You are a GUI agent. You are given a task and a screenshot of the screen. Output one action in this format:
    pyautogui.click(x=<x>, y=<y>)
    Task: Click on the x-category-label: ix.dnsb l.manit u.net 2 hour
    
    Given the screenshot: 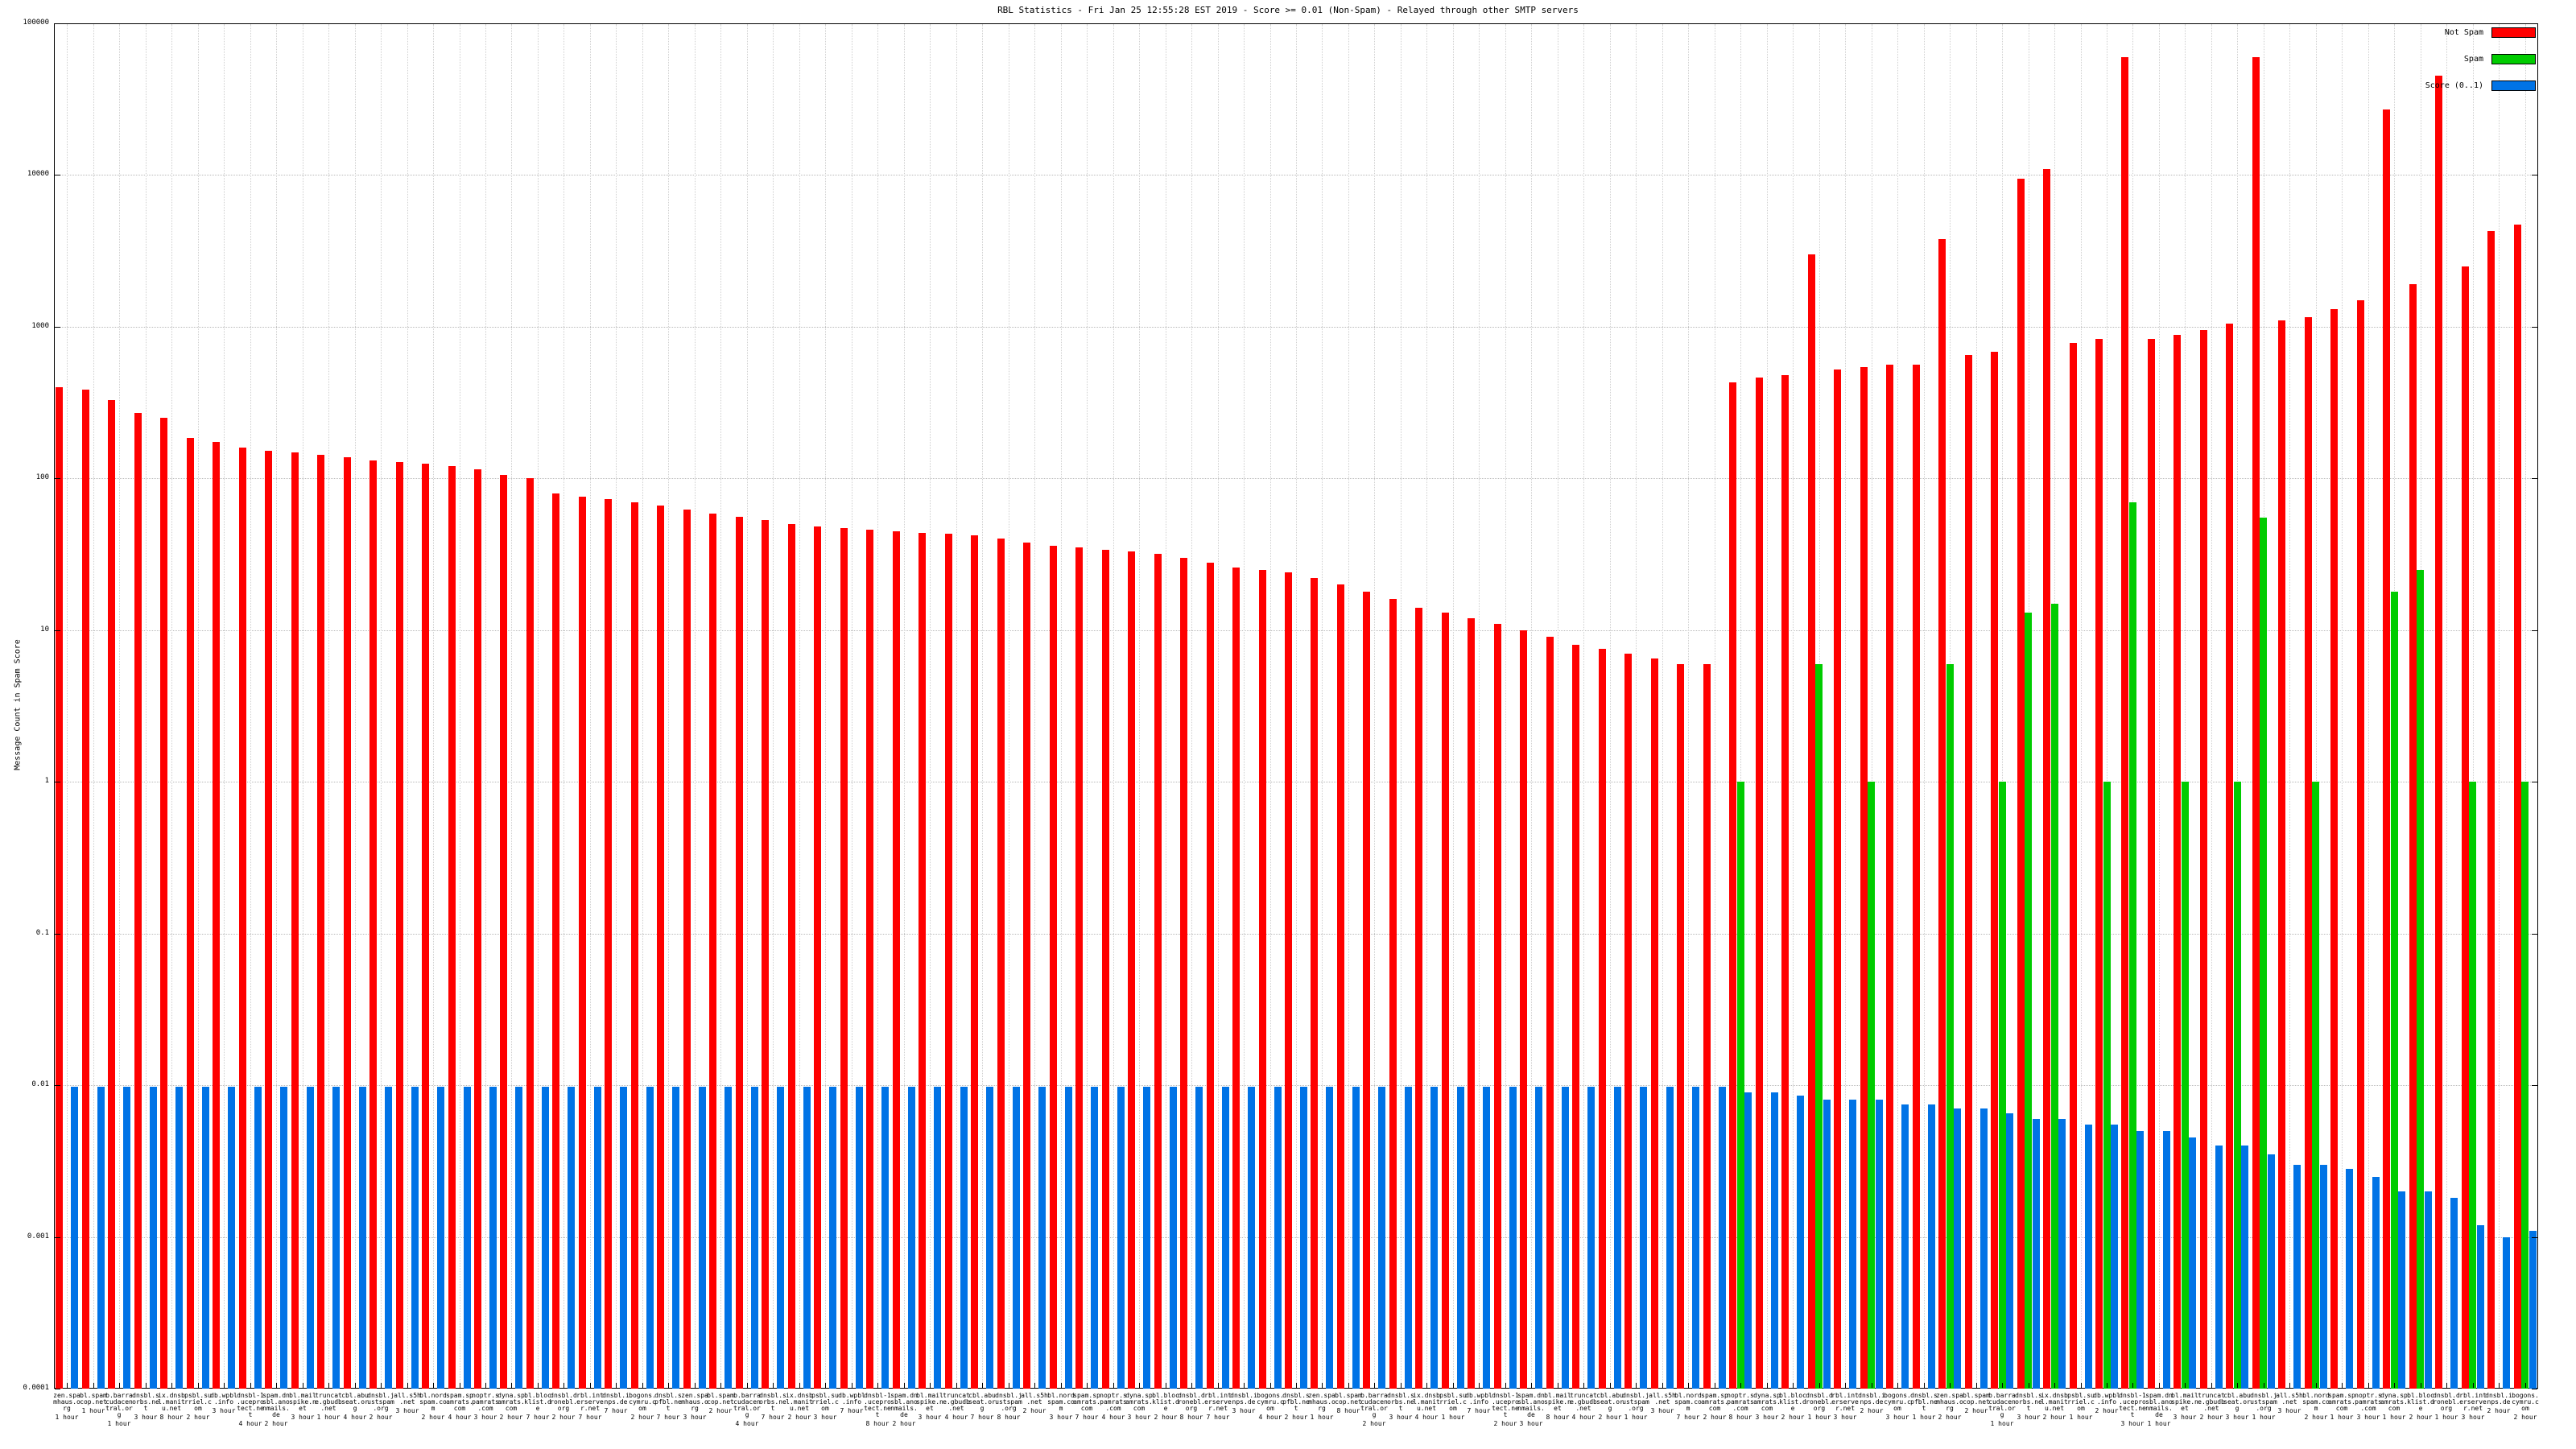 What is the action you would take?
    pyautogui.click(x=2054, y=1406)
    